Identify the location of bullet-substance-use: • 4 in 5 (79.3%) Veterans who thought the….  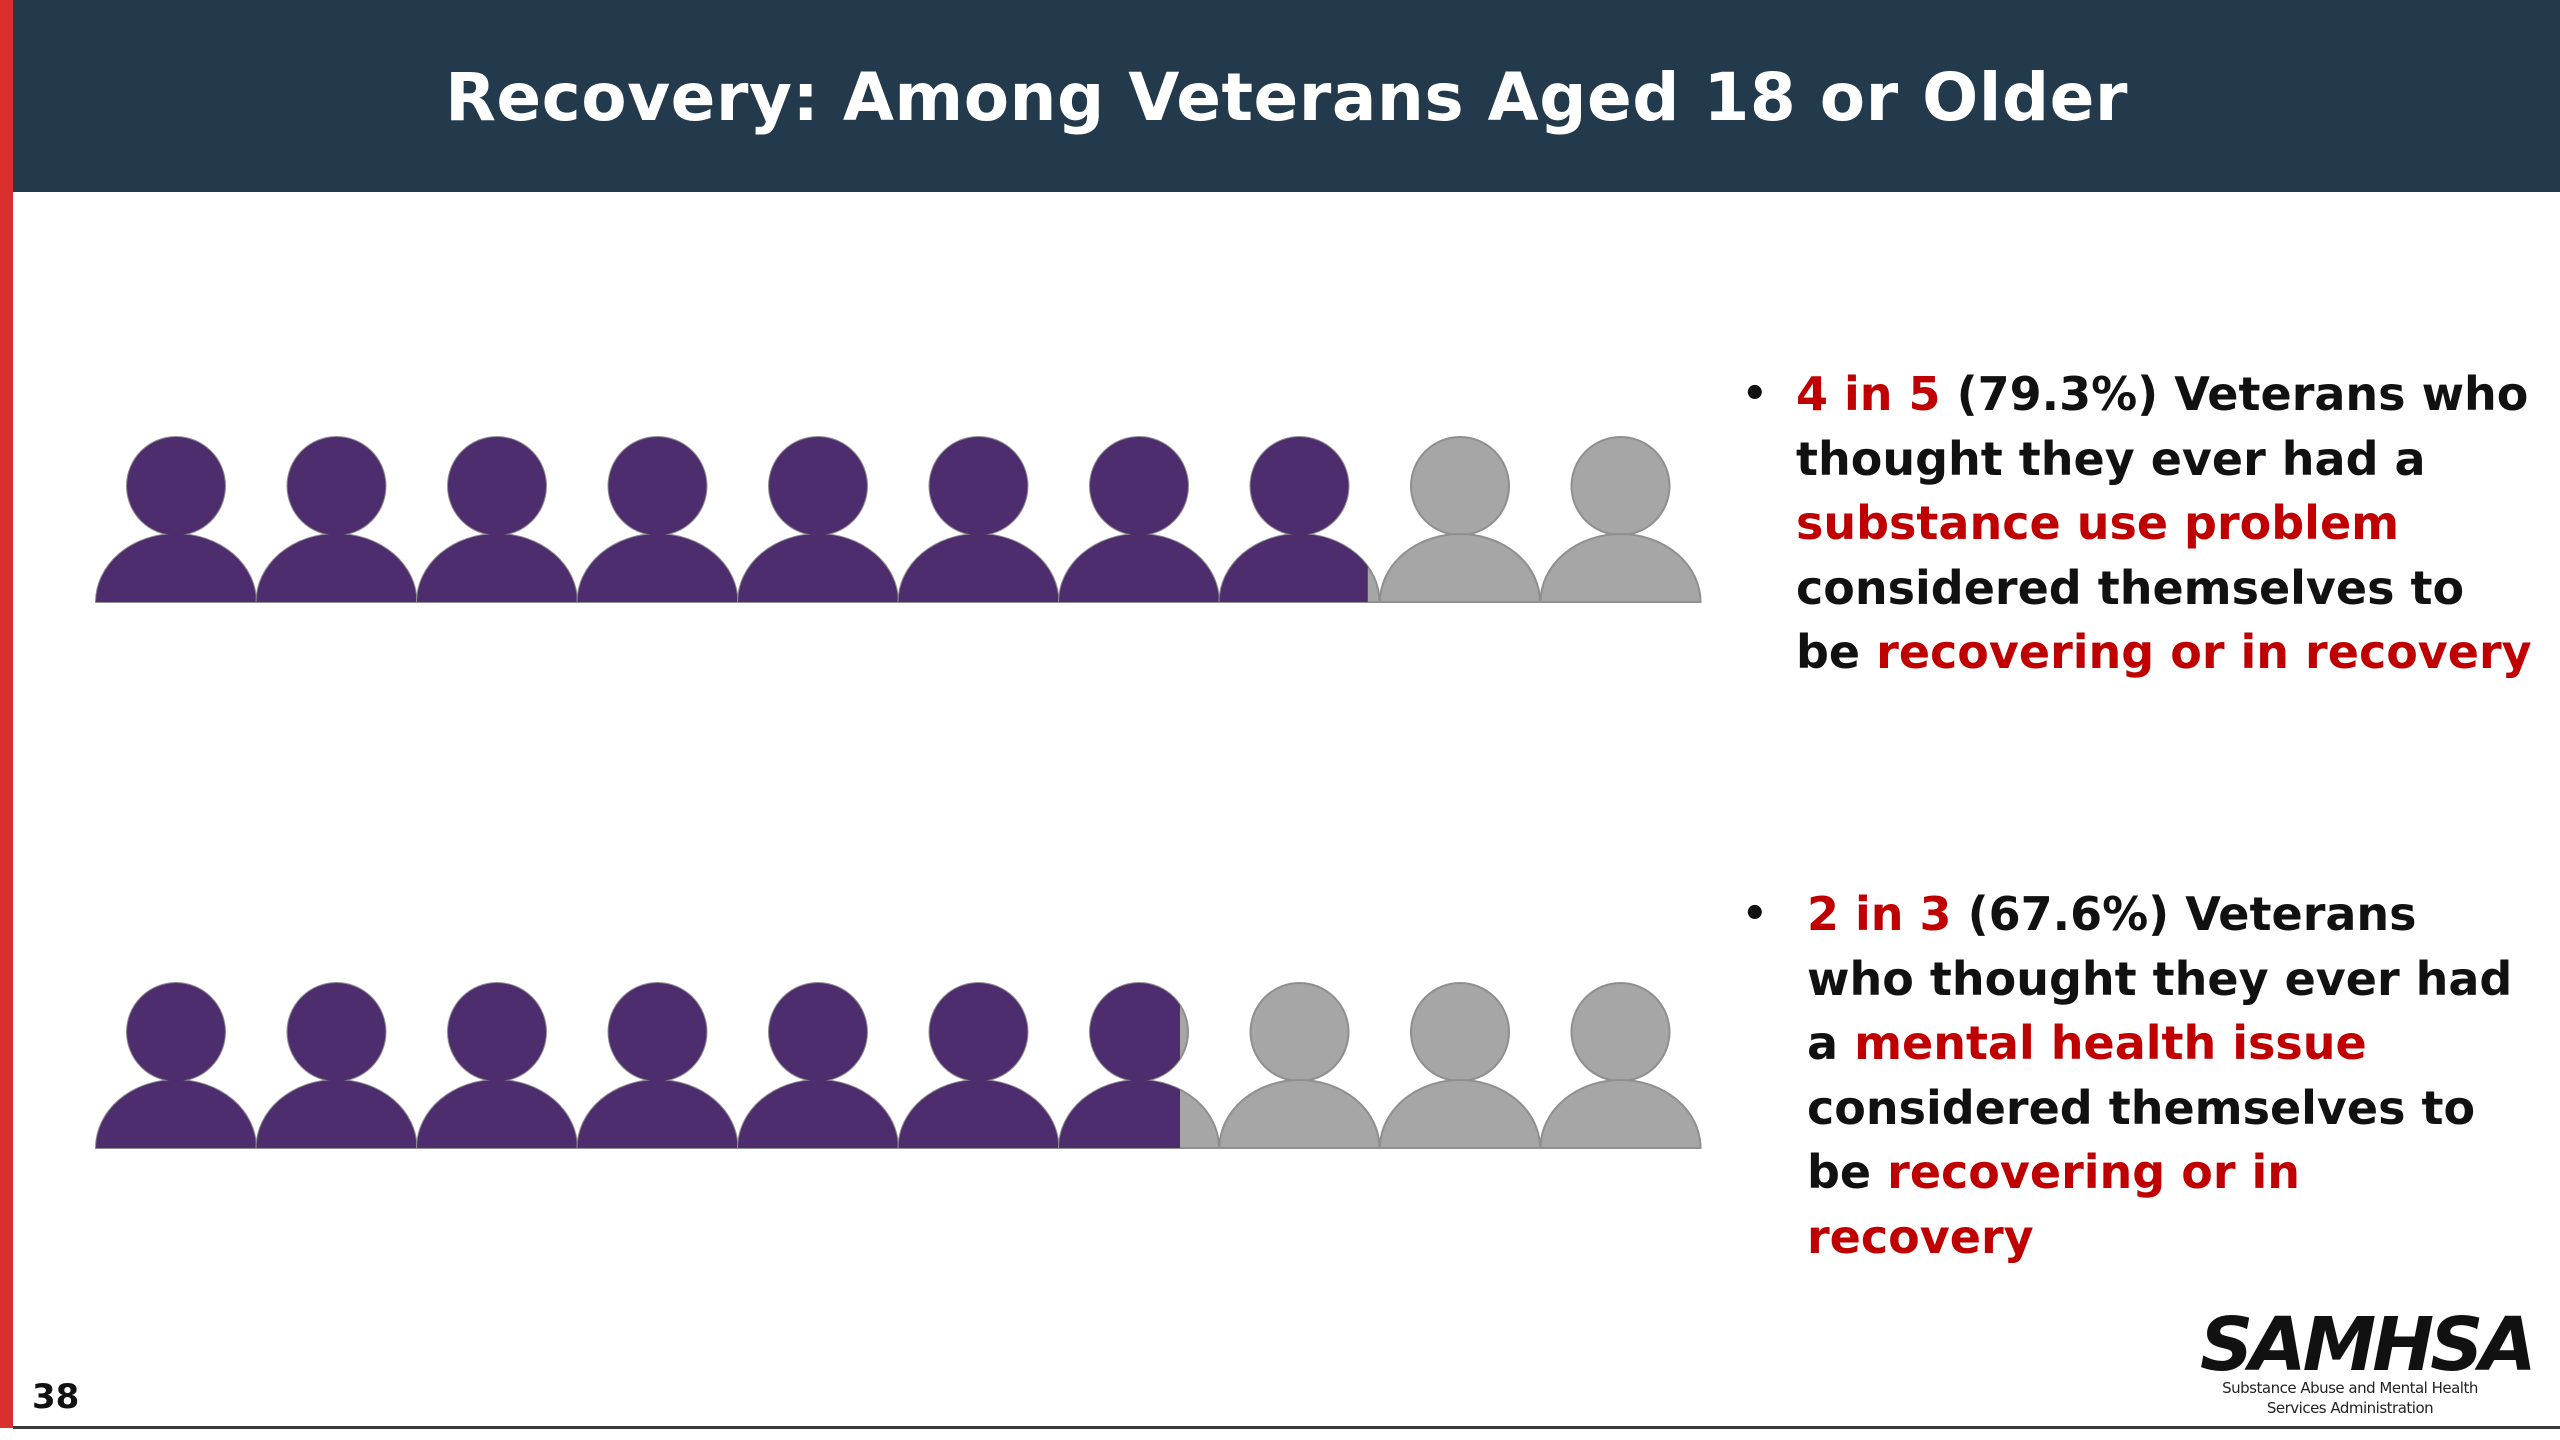
(2137, 532).